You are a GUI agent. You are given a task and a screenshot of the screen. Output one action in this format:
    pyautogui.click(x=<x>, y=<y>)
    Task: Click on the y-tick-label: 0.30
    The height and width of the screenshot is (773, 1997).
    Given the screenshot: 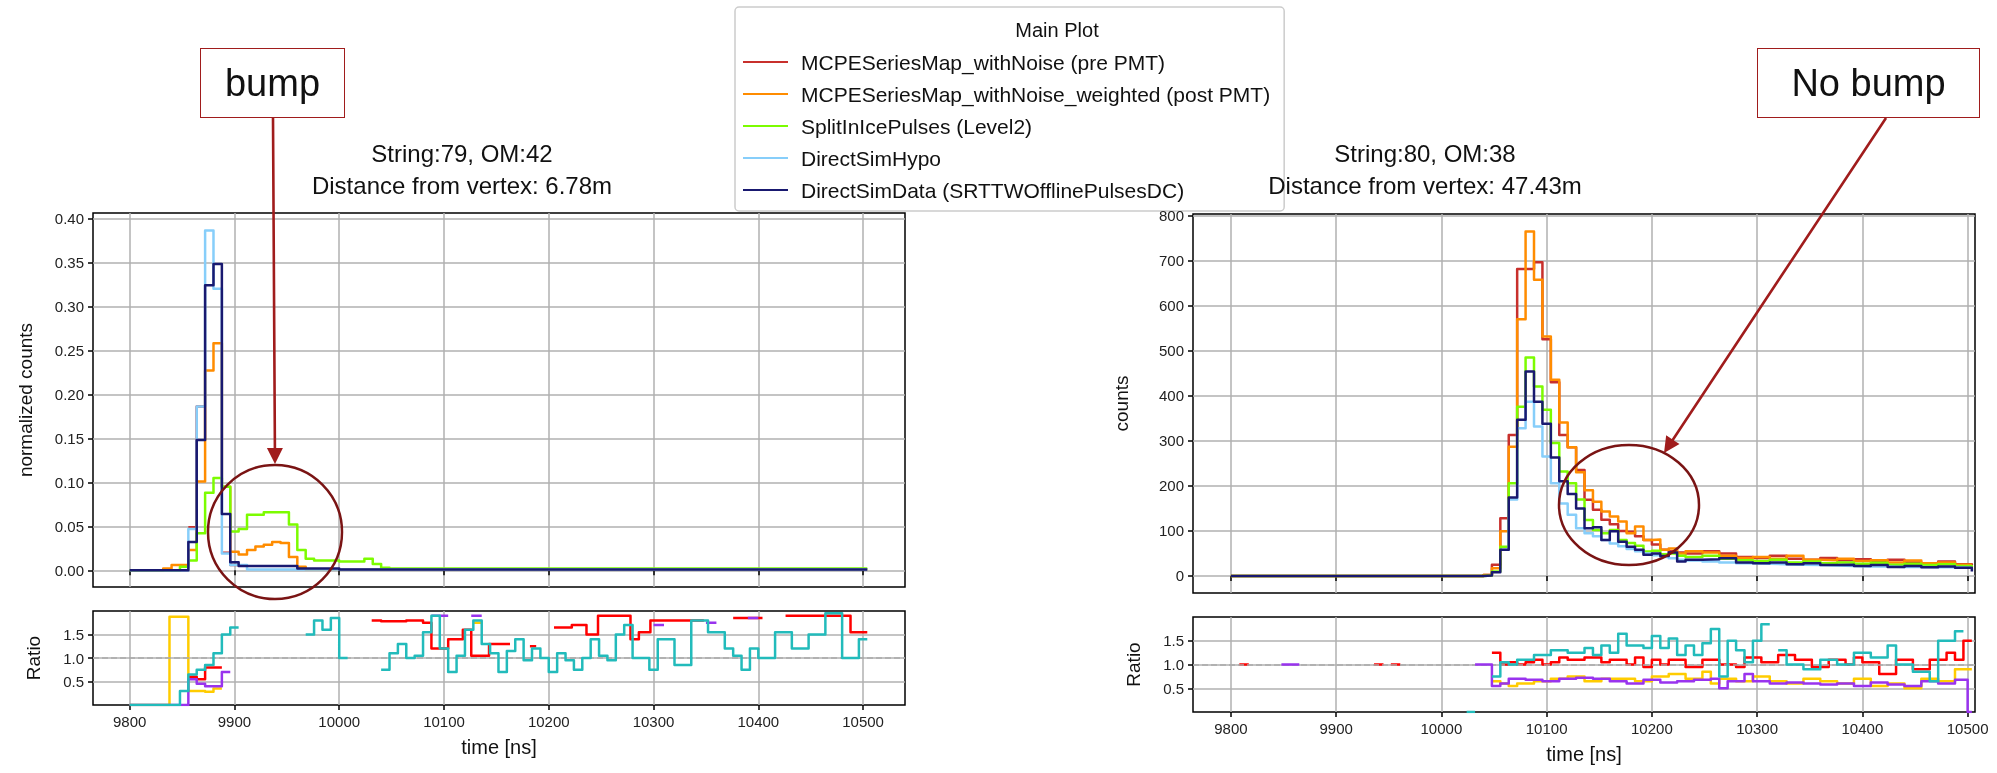 What is the action you would take?
    pyautogui.click(x=69, y=306)
    